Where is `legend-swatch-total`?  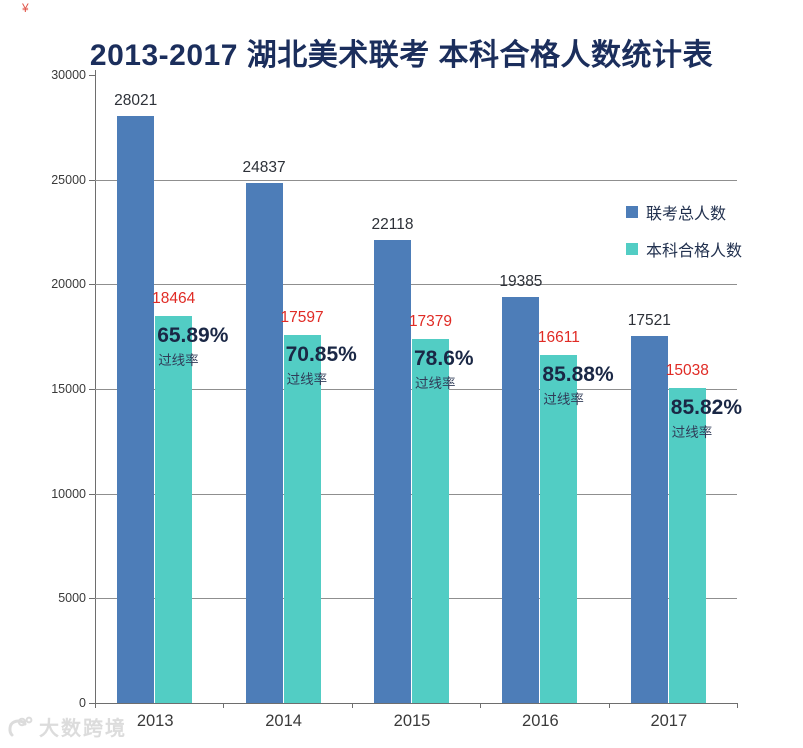
legend-swatch-total is located at coordinates (632, 212).